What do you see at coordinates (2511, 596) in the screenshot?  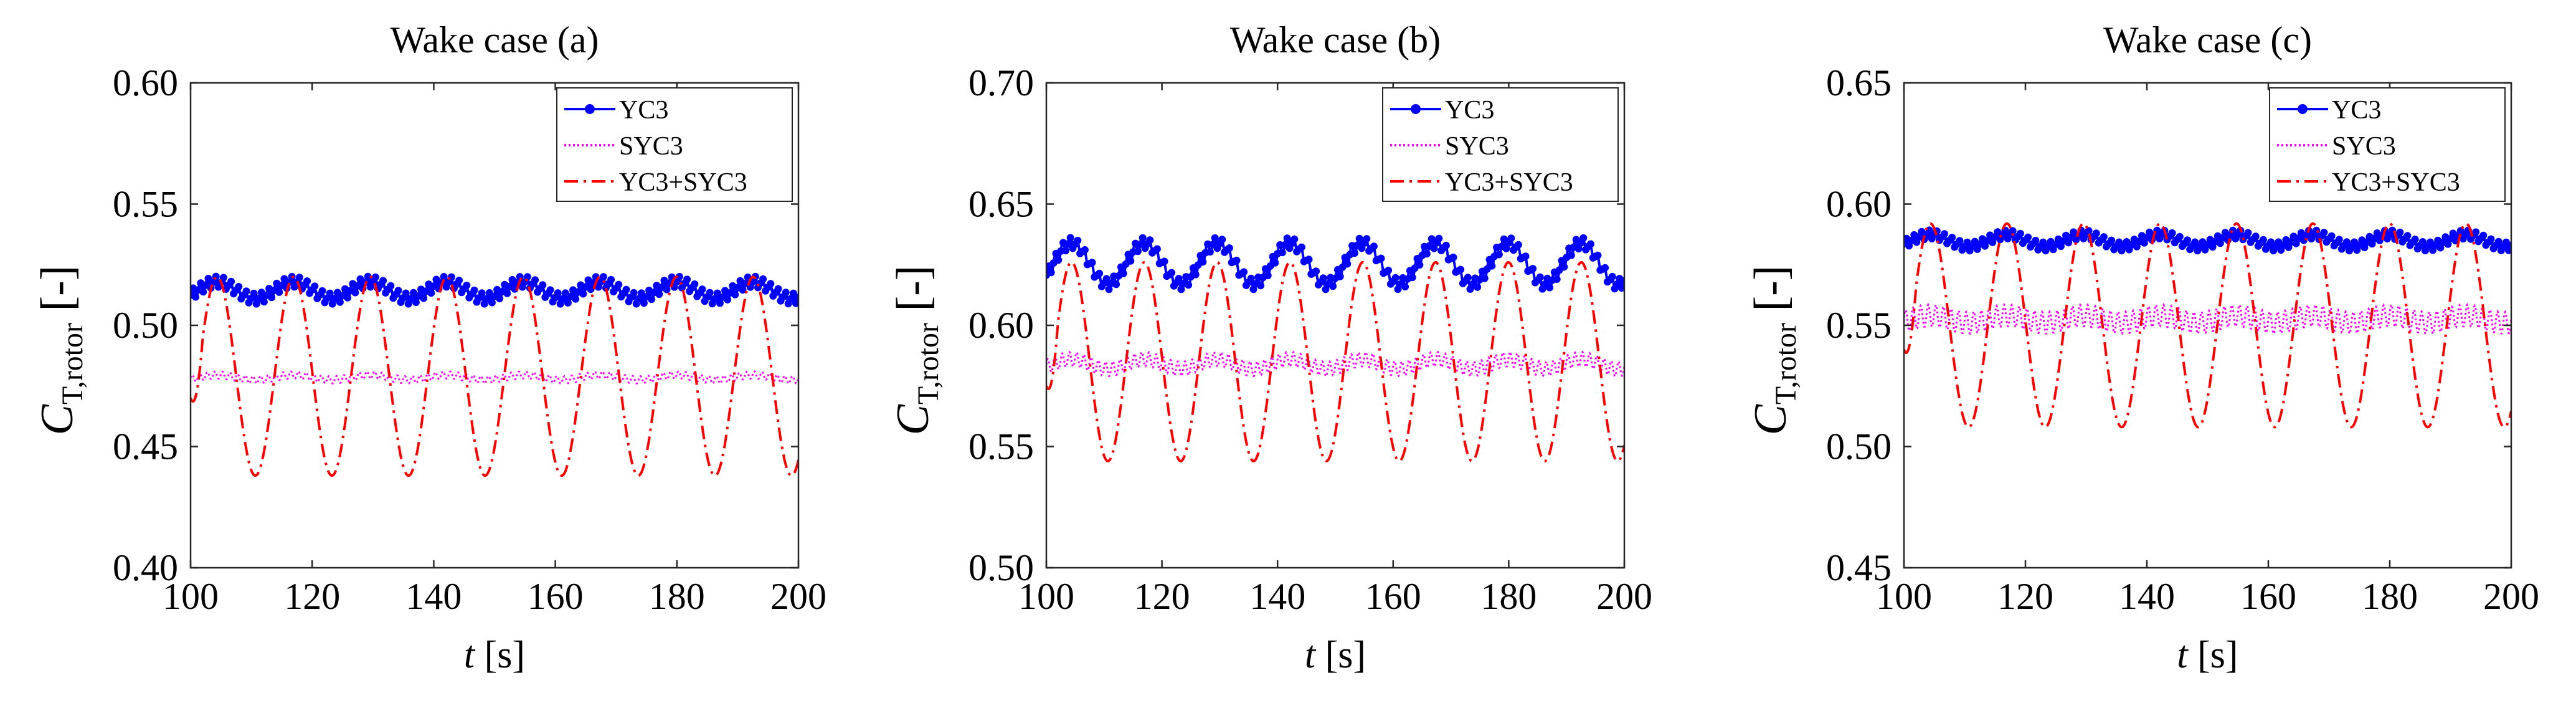 I see `x-tick-label: 200` at bounding box center [2511, 596].